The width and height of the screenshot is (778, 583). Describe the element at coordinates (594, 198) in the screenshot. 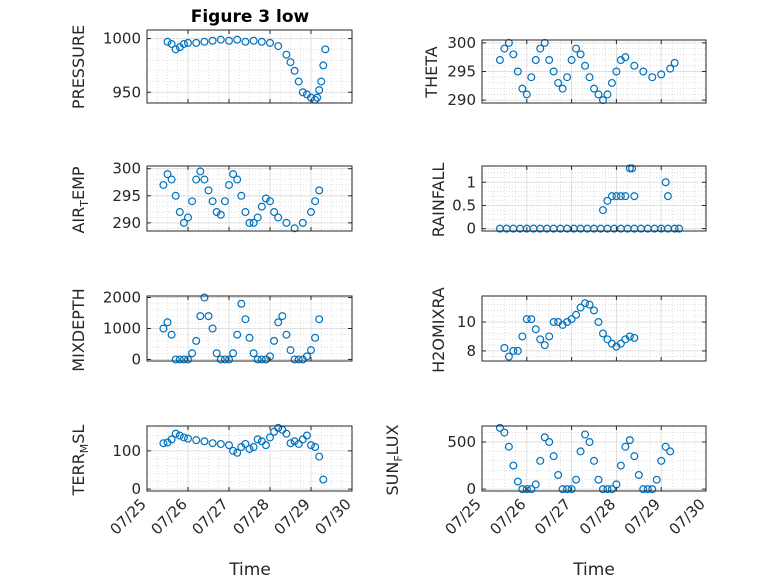

I see `axes-box-rainfall` at that location.